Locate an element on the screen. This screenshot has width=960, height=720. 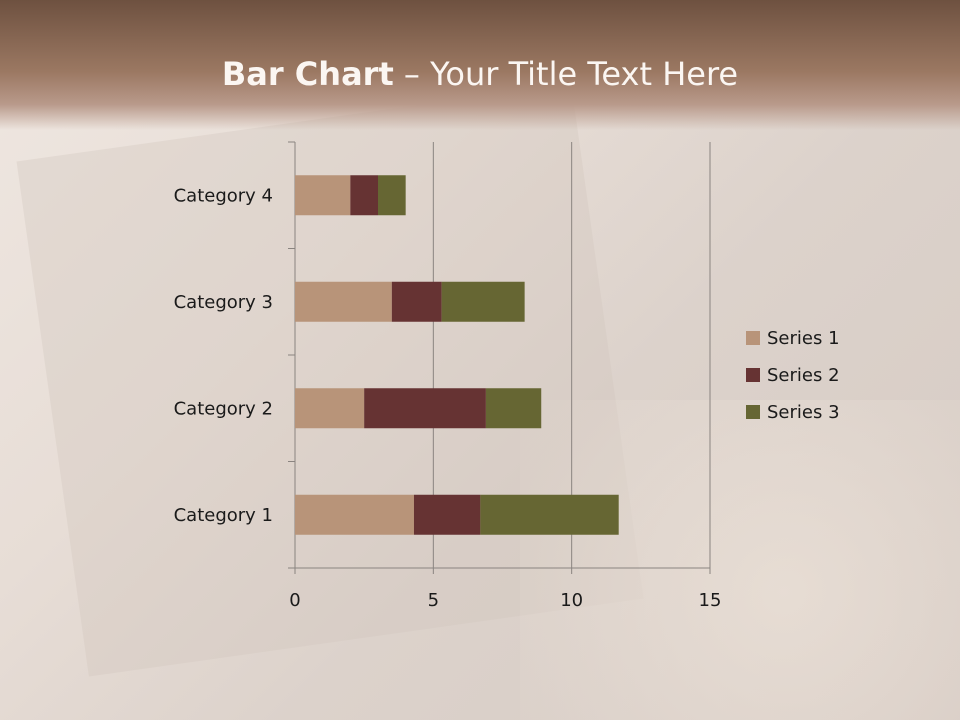
category-label: Category 2 is located at coordinates (223, 408).